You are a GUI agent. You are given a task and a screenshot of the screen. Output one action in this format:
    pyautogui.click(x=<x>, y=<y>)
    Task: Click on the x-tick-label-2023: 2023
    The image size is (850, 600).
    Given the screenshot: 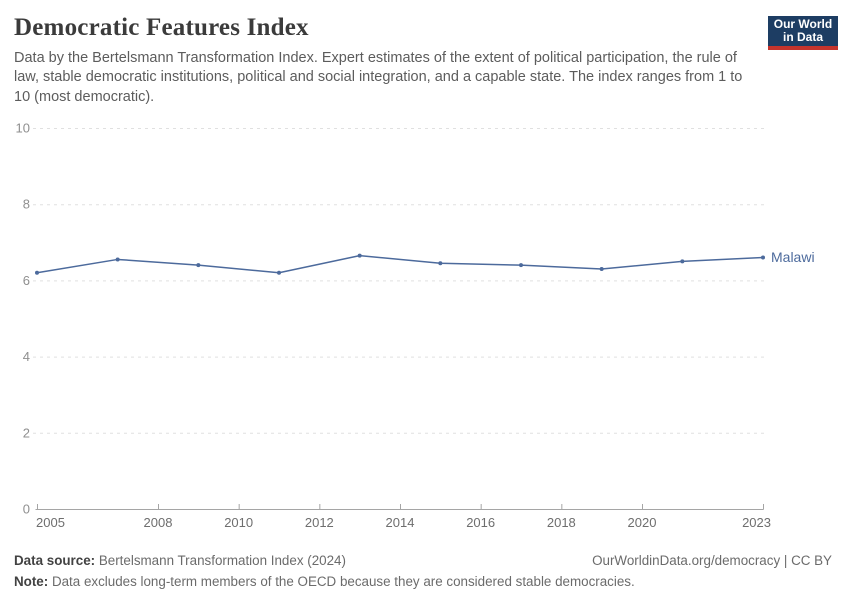 What is the action you would take?
    pyautogui.click(x=756, y=522)
    